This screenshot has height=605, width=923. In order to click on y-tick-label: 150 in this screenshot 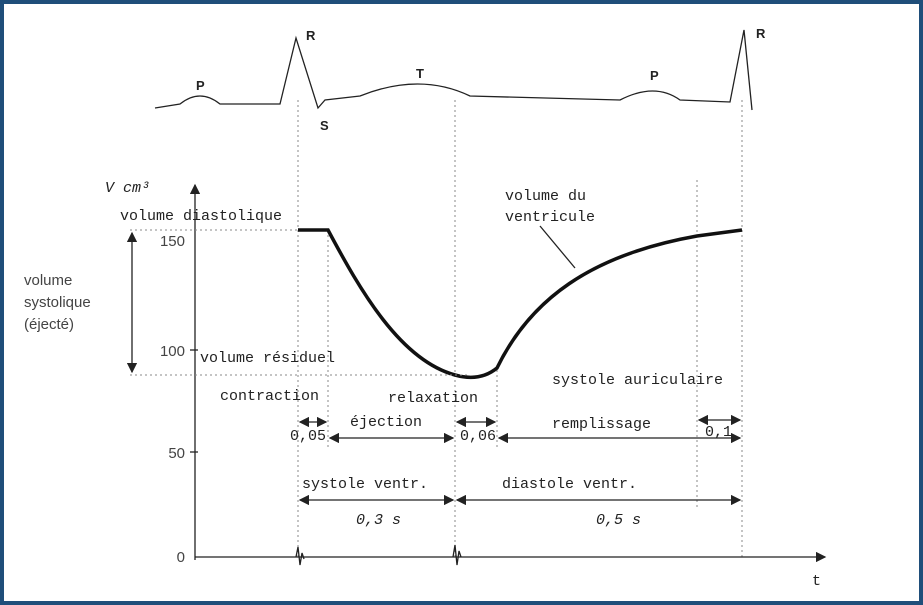, I will do `click(172, 241)`.